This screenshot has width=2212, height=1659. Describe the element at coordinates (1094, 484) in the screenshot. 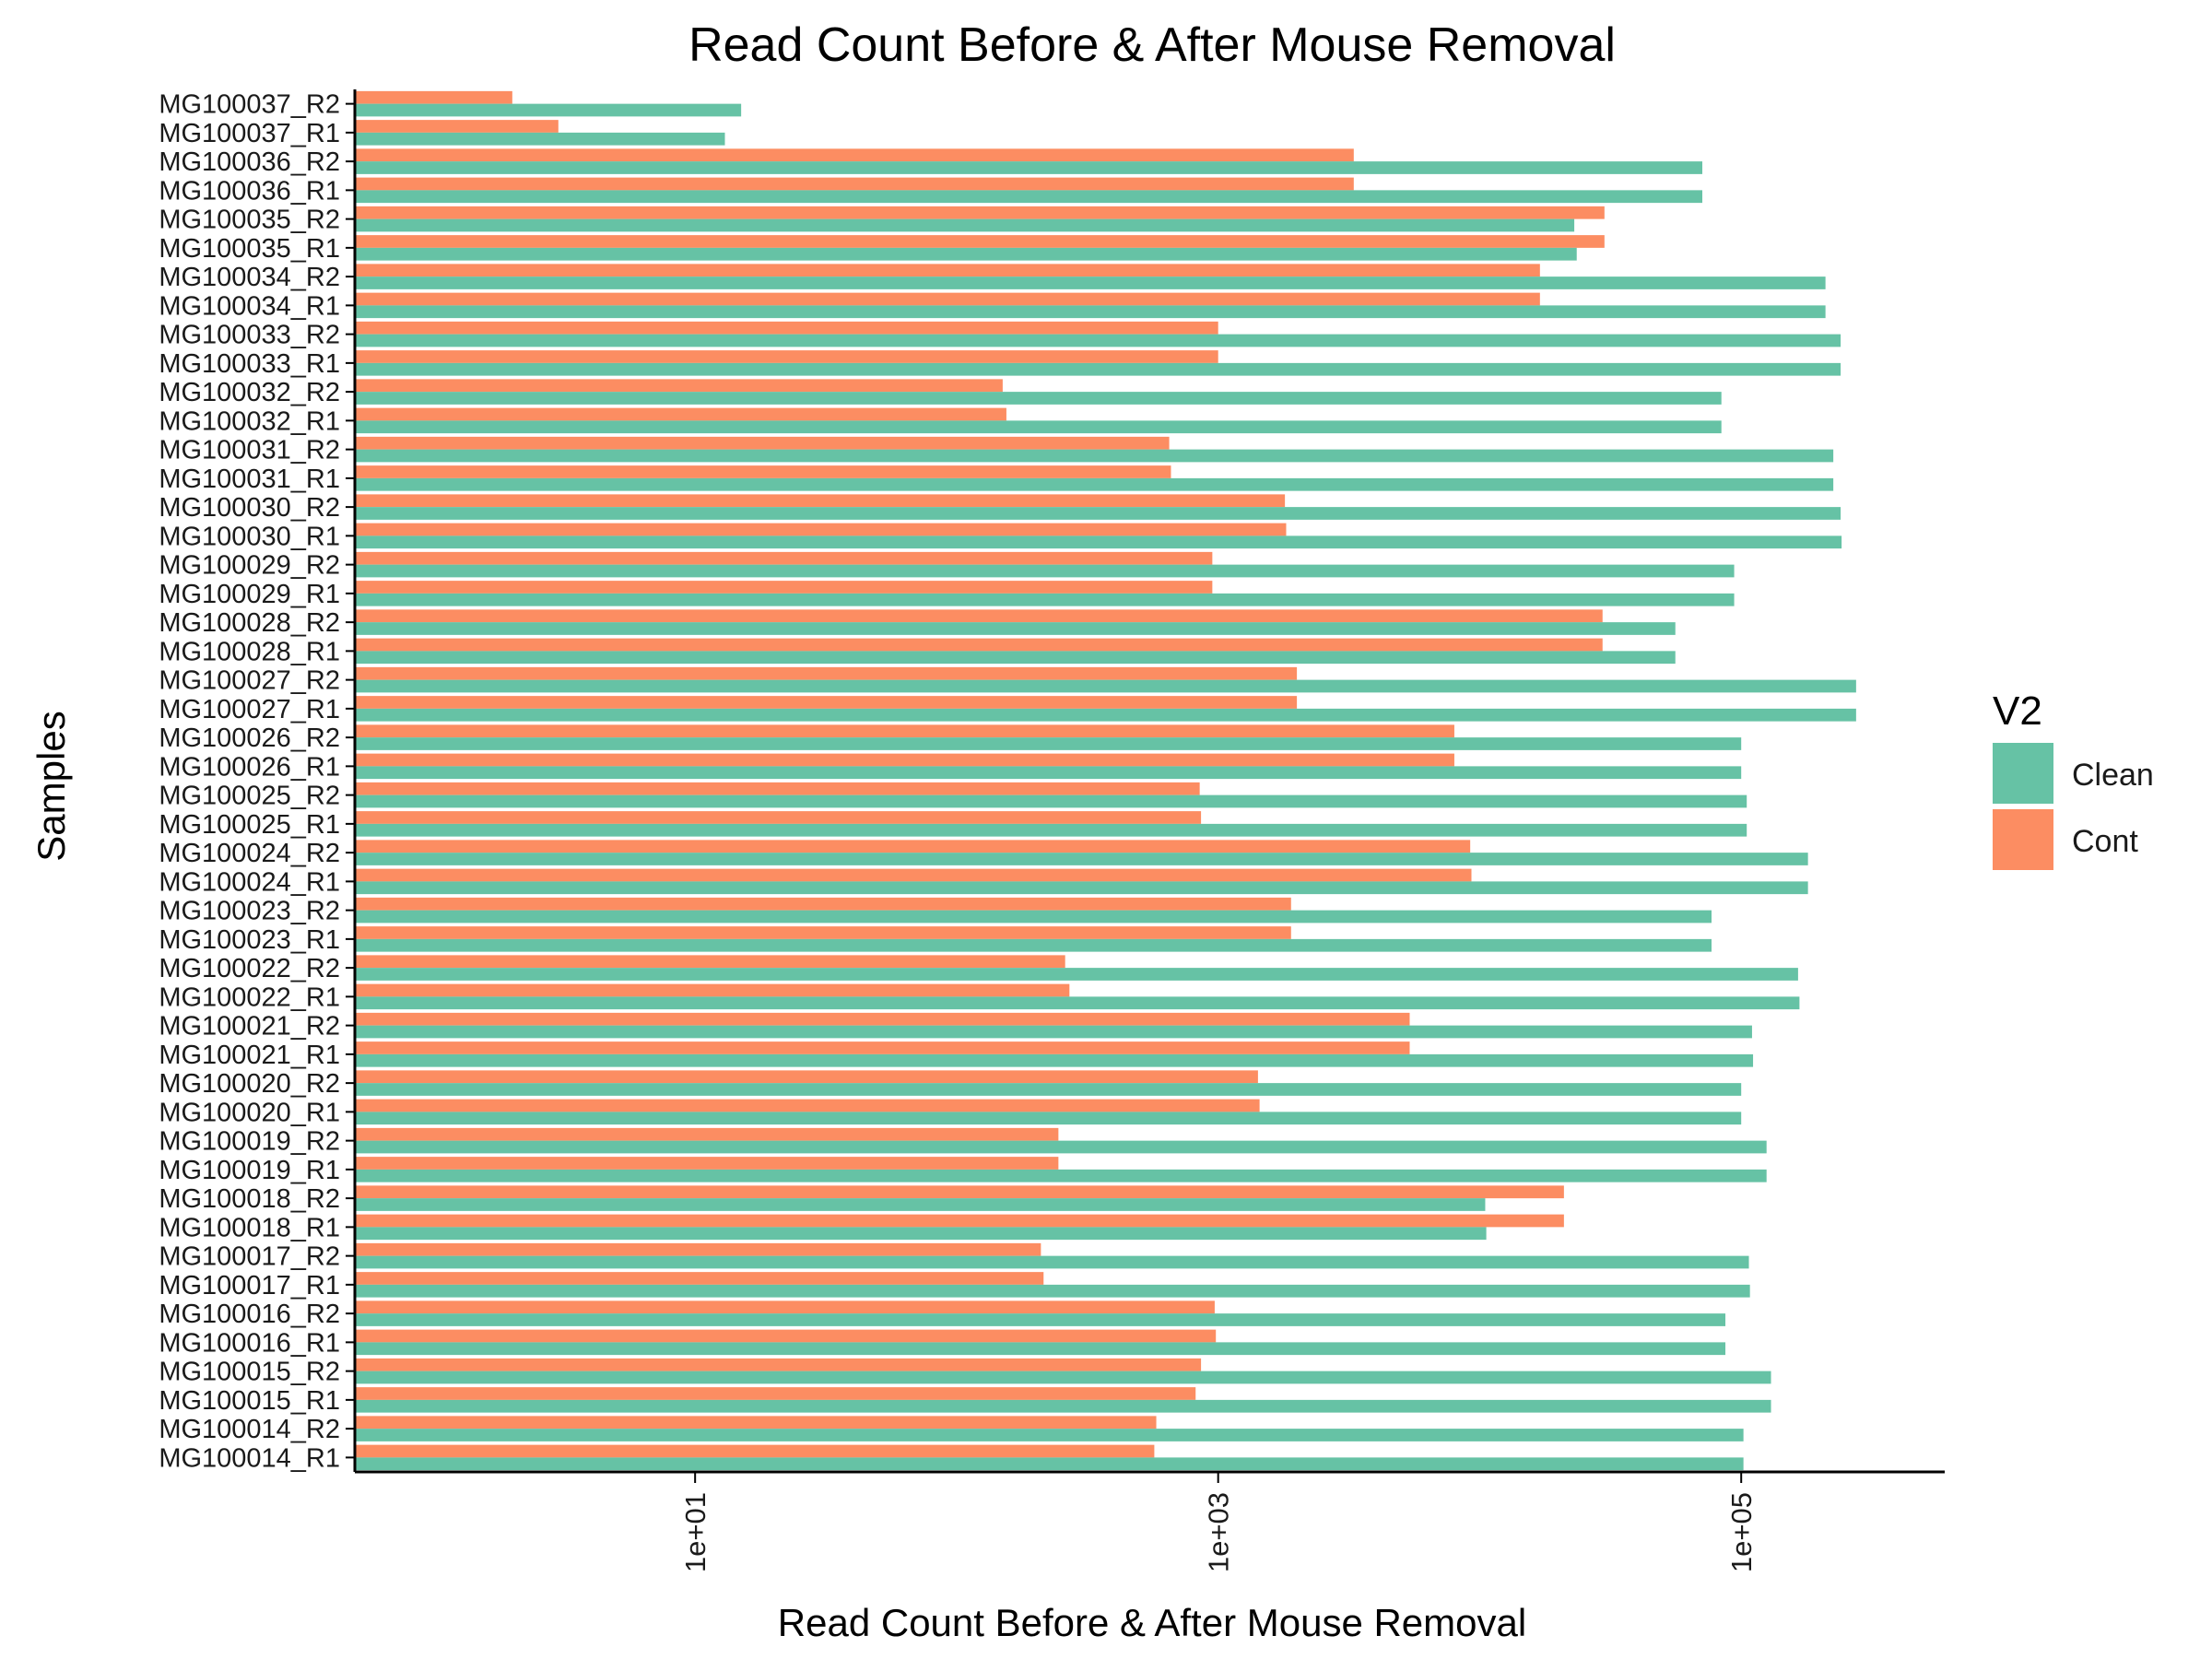

I see `bar-clean-MG100031_R1` at that location.